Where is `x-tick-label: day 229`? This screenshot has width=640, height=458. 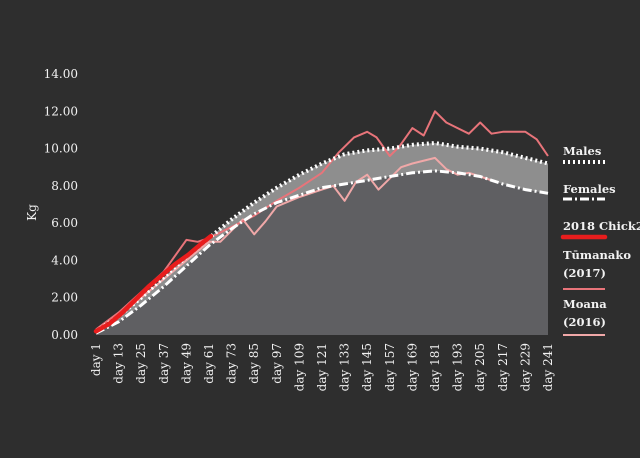
x-tick-label: day 229 is located at coordinates (525, 367).